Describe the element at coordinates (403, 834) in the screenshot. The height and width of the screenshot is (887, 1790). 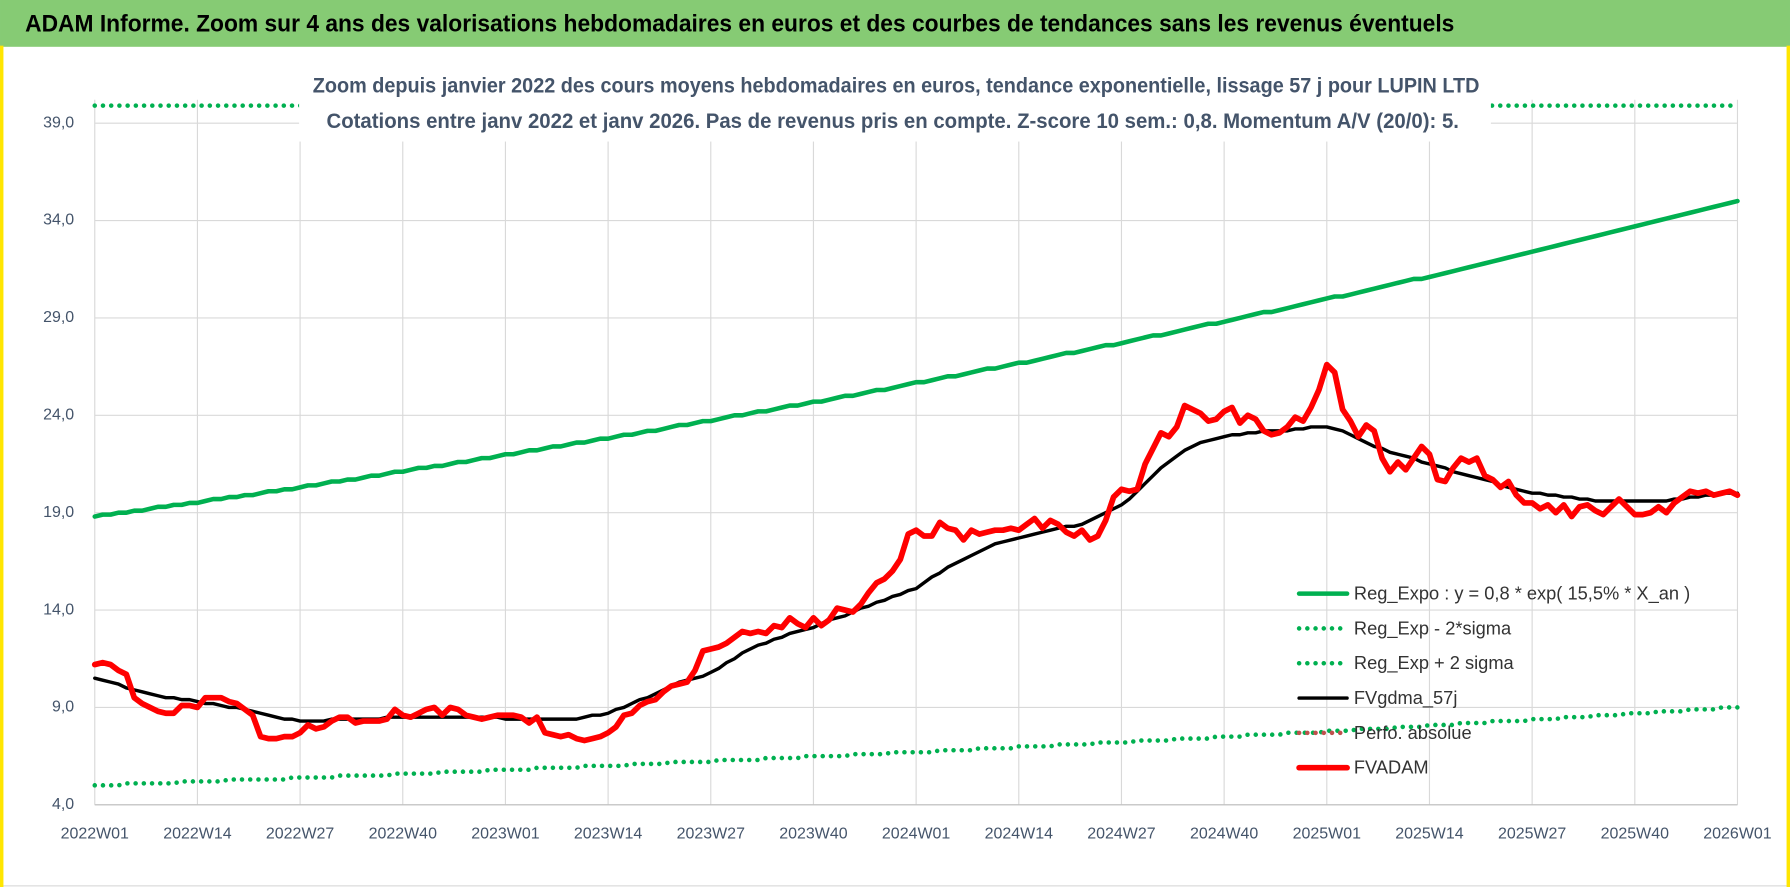
I see `x-tick-label: 2022W40` at that location.